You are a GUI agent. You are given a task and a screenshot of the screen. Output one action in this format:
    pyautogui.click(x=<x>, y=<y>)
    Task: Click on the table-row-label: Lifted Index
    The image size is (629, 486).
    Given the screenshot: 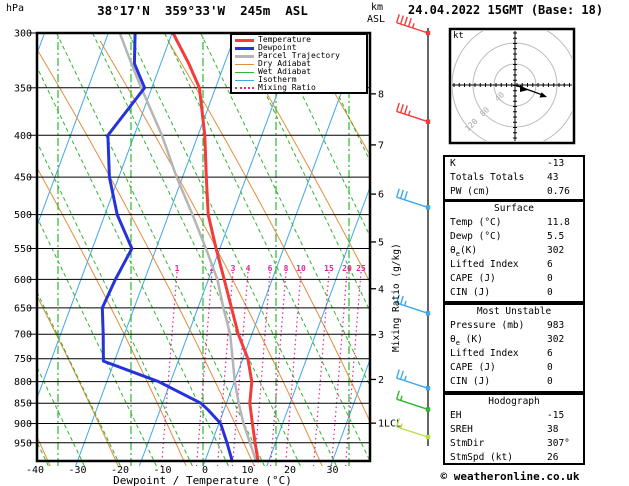 What is the action you would take?
    pyautogui.click(x=484, y=264)
    